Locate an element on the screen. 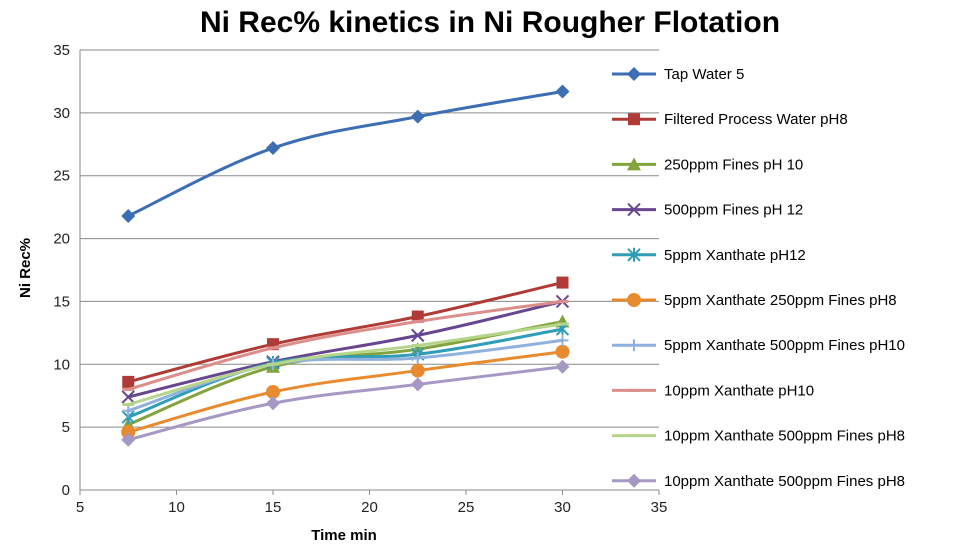  legend-label: 5ppm Xanthate 500ppm Fines pH10 is located at coordinates (784, 345).